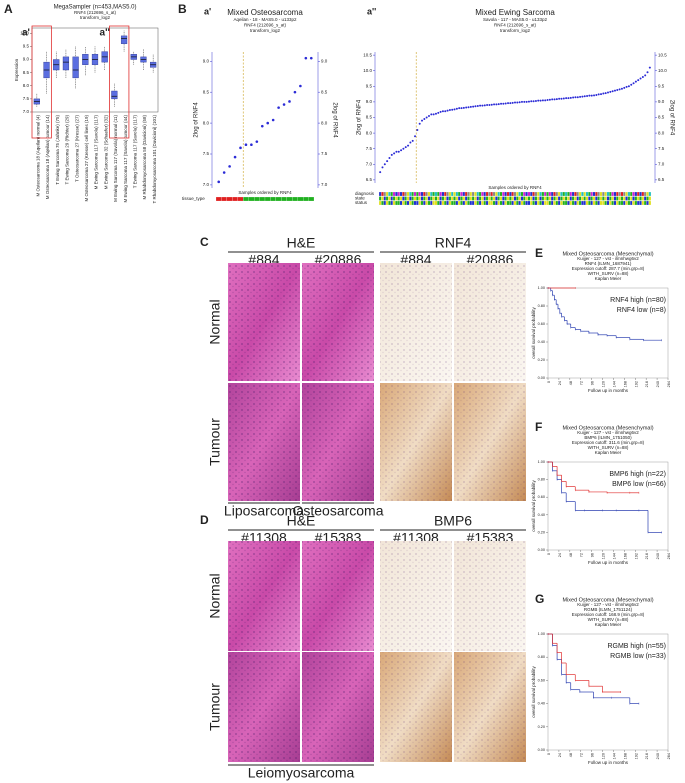 Image resolution: width=685 pixels, height=783 pixels. I want to click on y2-tick-label: 8.5, so click(661, 117).